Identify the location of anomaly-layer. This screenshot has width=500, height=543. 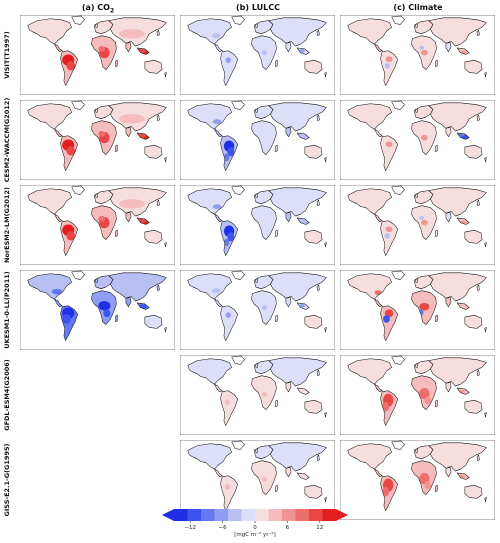
(245, 398).